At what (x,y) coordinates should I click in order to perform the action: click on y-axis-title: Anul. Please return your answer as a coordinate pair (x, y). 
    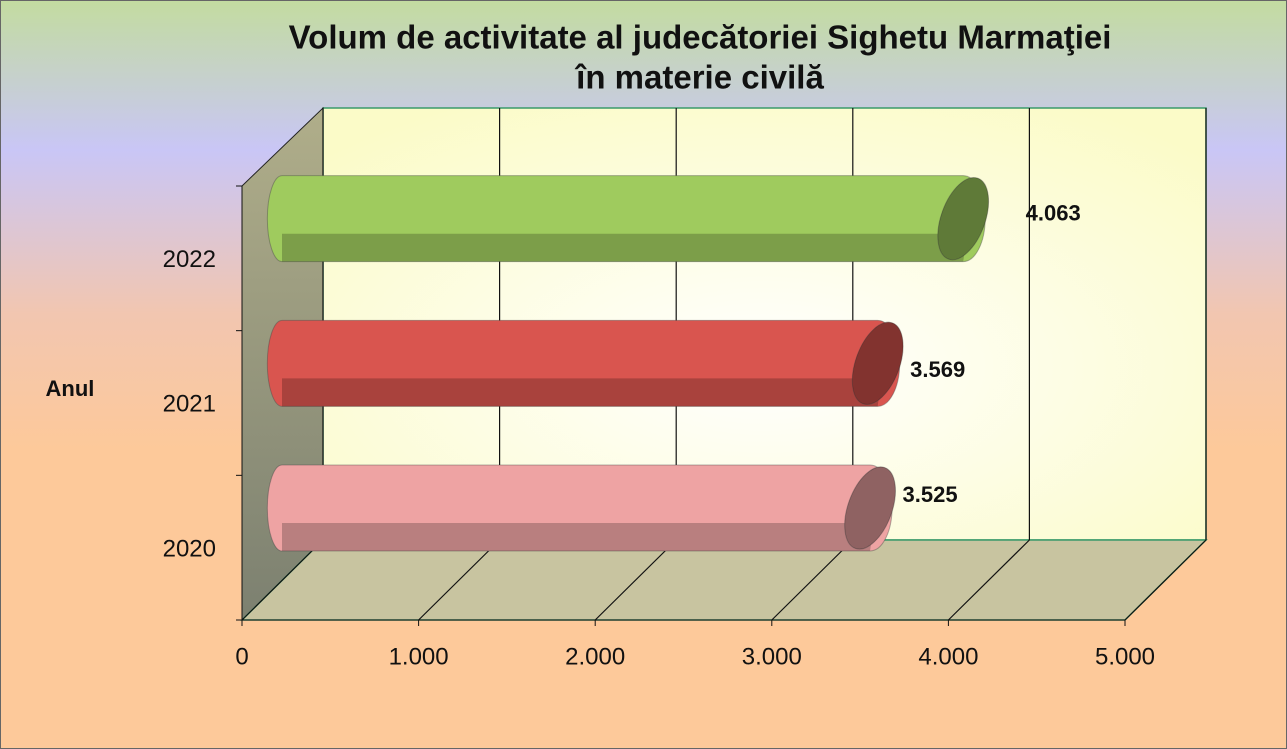
    Looking at the image, I should click on (70, 388).